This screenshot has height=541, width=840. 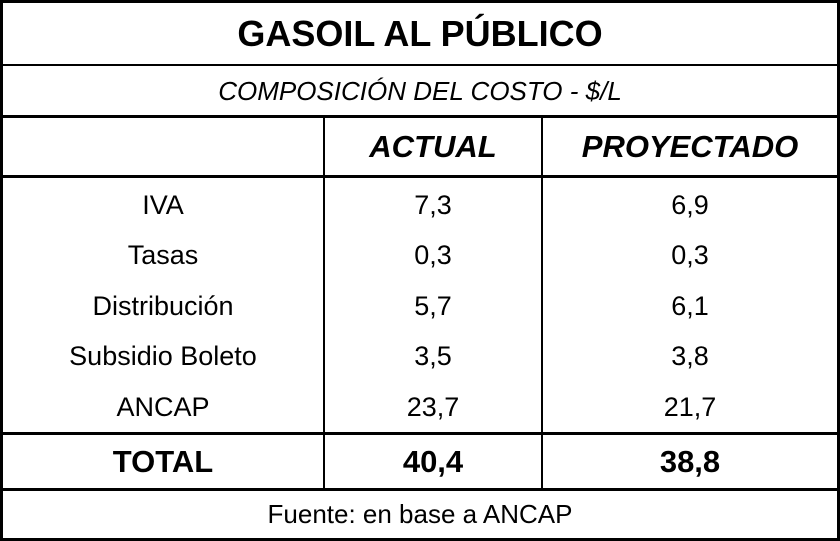 What do you see at coordinates (163, 305) in the screenshot?
I see `row-label: Distribución` at bounding box center [163, 305].